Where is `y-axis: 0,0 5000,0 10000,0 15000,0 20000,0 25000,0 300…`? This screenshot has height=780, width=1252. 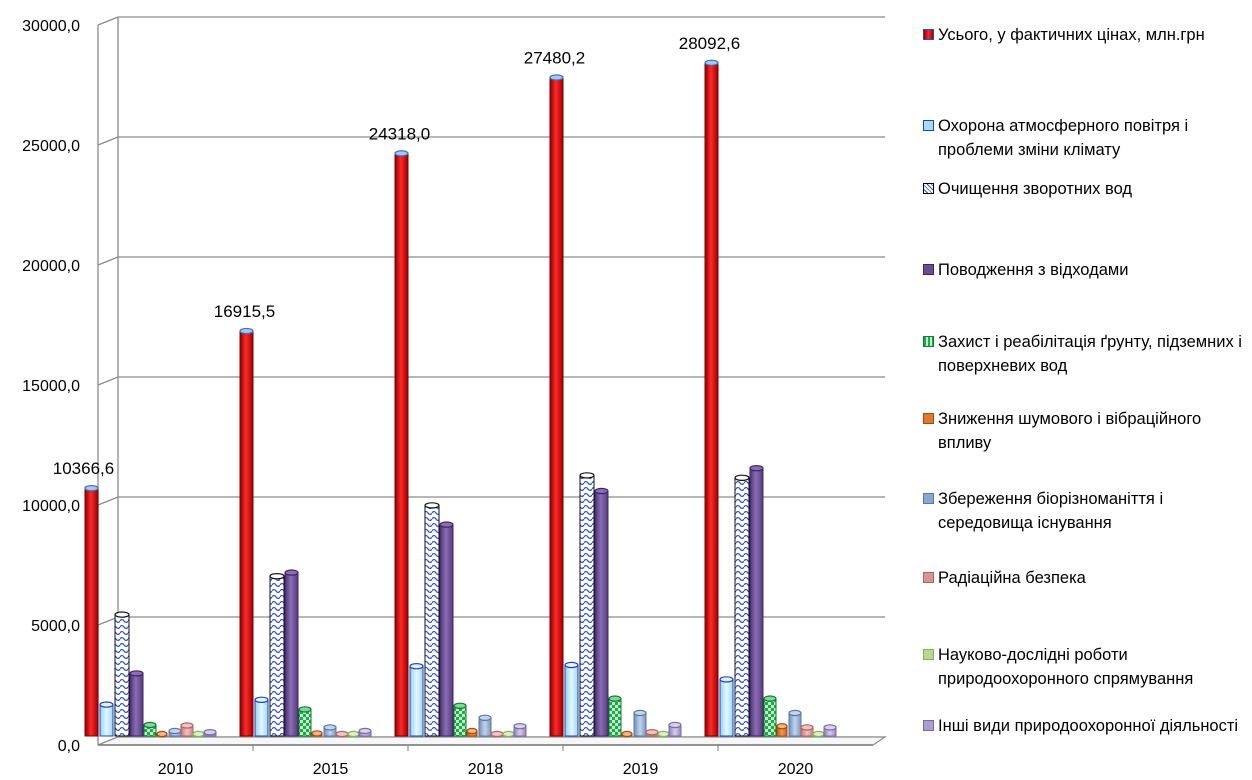
y-axis: 0,0 5000,0 10000,0 15000,0 20000,0 25000,0 300… is located at coordinates (51, 386).